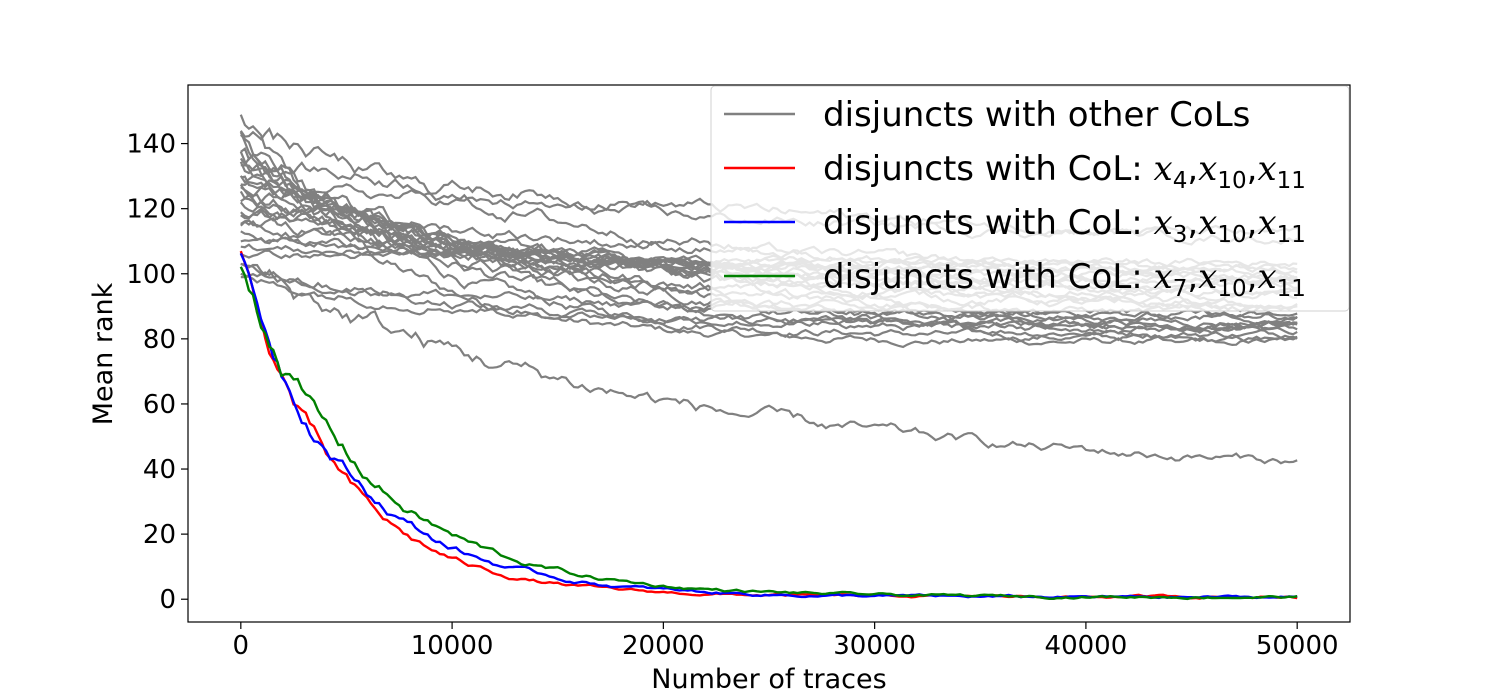 This screenshot has height=700, width=1500. I want to click on x-tick-label: 0, so click(241, 646).